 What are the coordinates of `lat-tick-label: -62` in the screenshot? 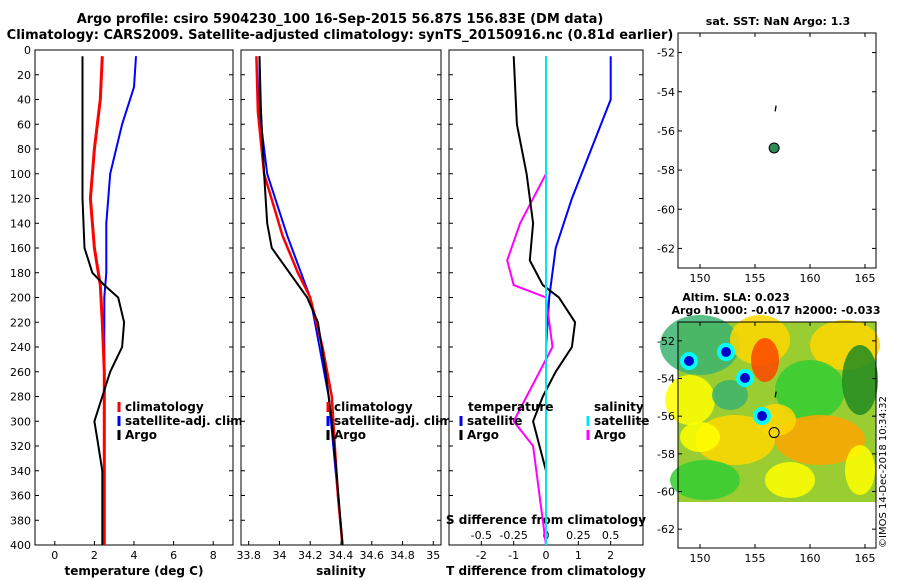 It's located at (666, 529).